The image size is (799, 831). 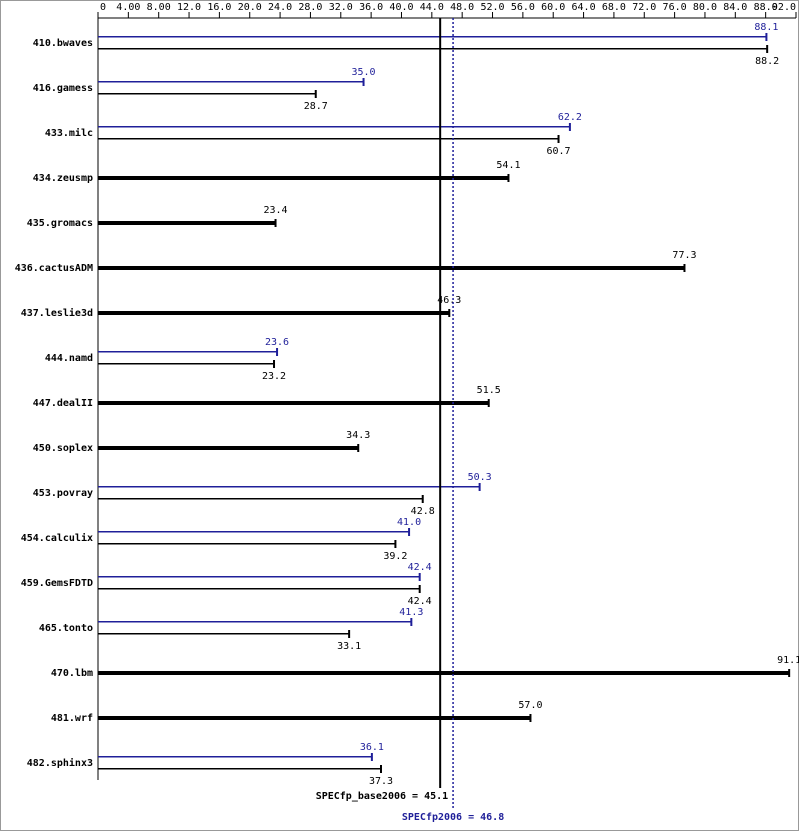 What do you see at coordinates (784, 7) in the screenshot?
I see `x-tick-label: 92.0` at bounding box center [784, 7].